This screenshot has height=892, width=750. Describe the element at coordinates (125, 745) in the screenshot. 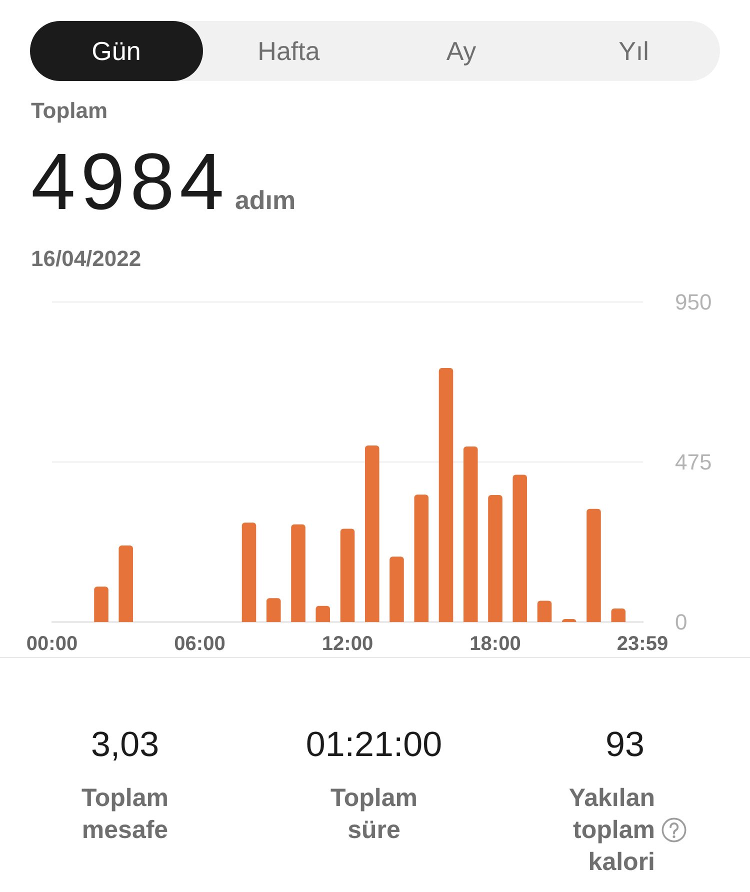

I see `text: 3,03` at that location.